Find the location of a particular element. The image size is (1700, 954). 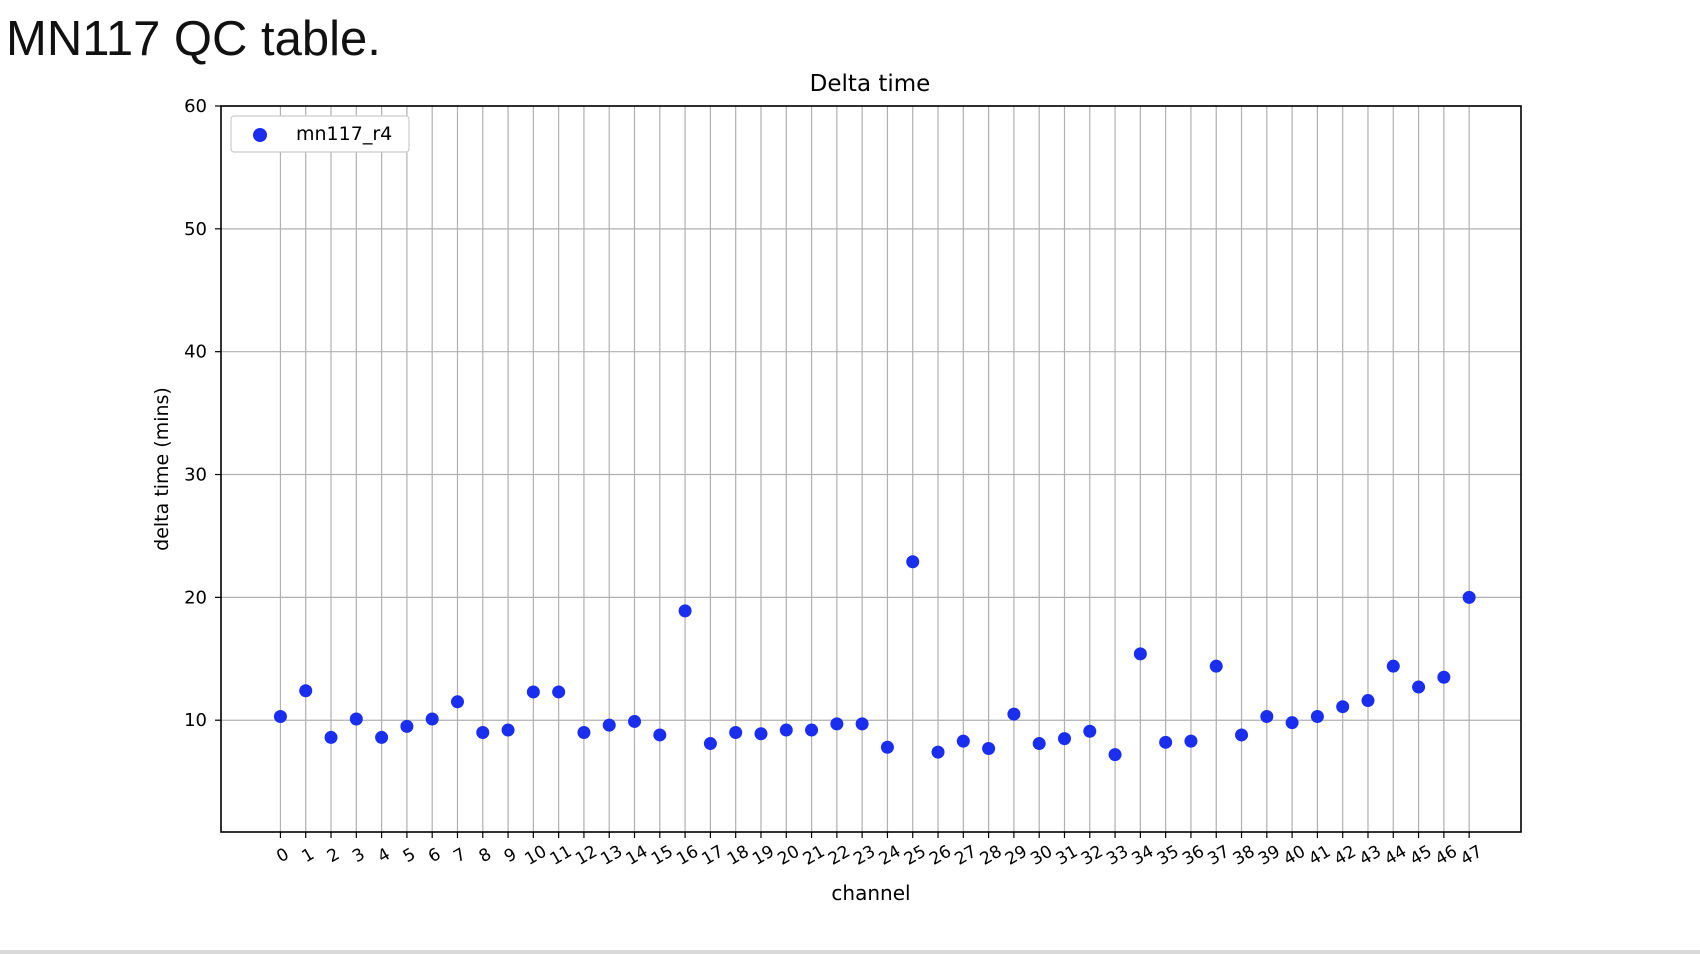

x-tick-label: 35 is located at coordinates (1168, 856).